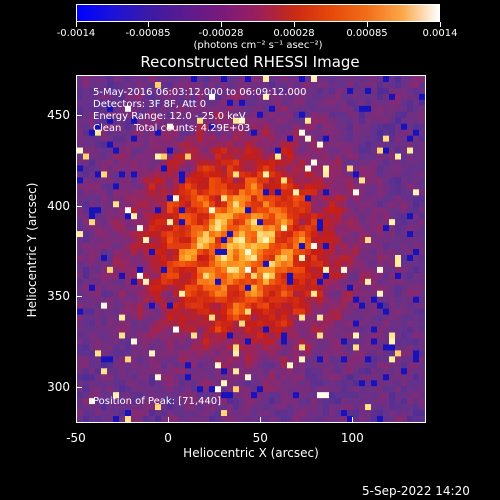 The image size is (500, 500). I want to click on y-axis-label: Heliocentric Y (arcsec), so click(32, 250).